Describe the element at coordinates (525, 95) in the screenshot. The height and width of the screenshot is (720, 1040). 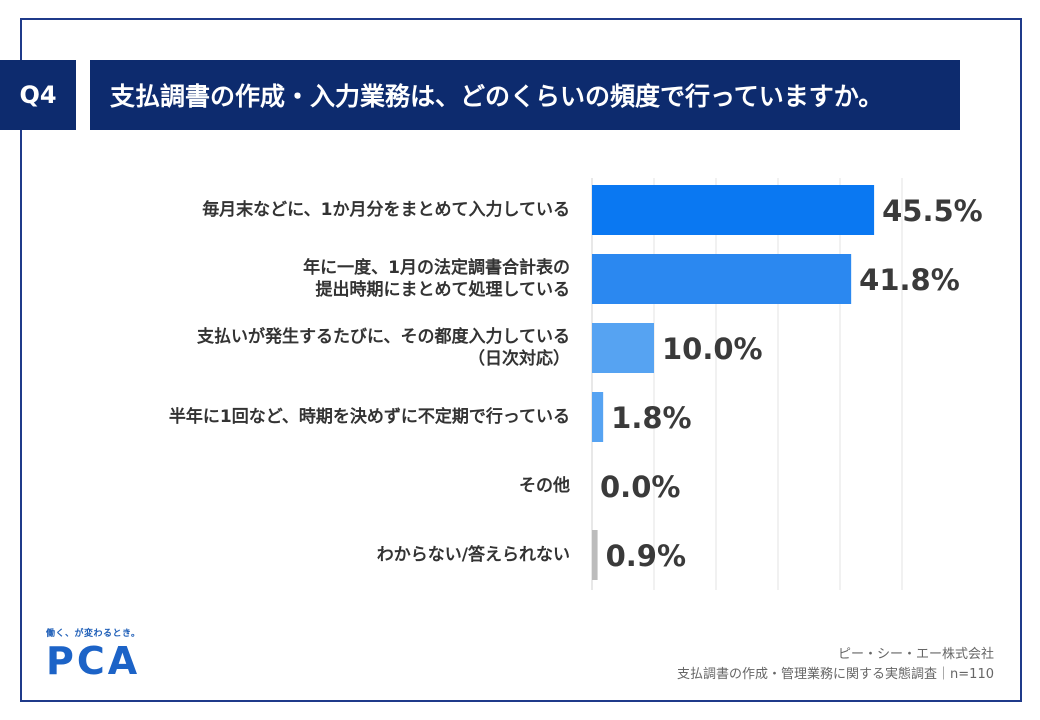
I see `question-title: 支払調書の作成・入力業務は、どのくらいの頻度で行っていますか。` at that location.